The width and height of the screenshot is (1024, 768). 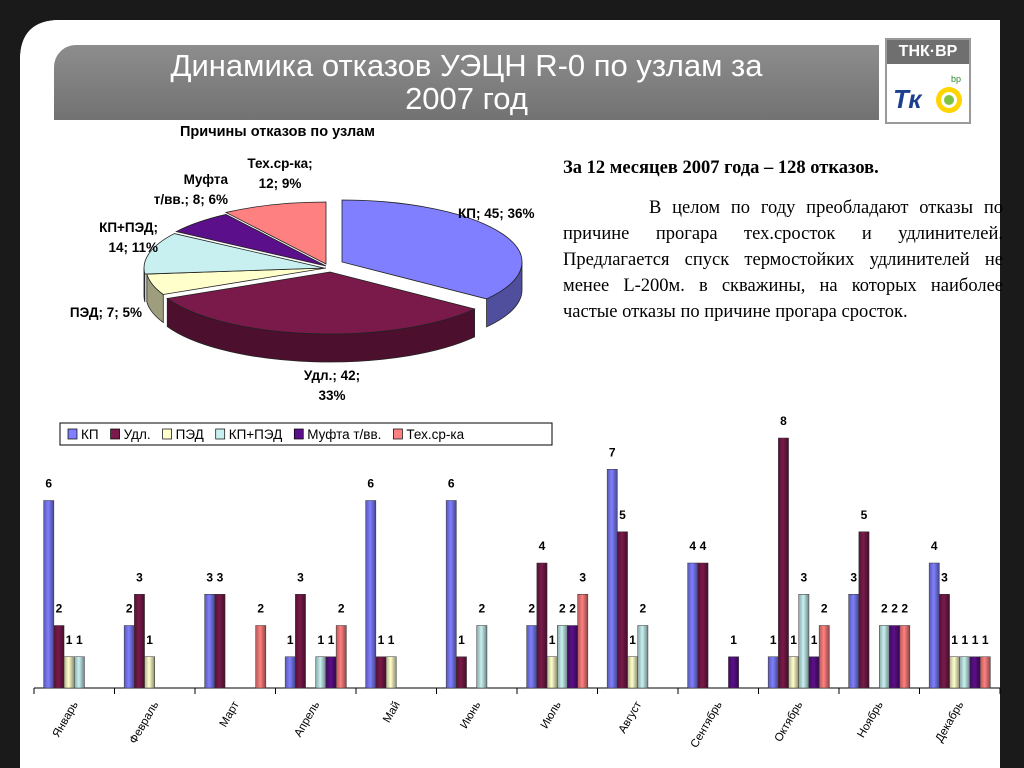 What do you see at coordinates (950, 721) in the screenshot?
I see `month-label: Декабрь` at bounding box center [950, 721].